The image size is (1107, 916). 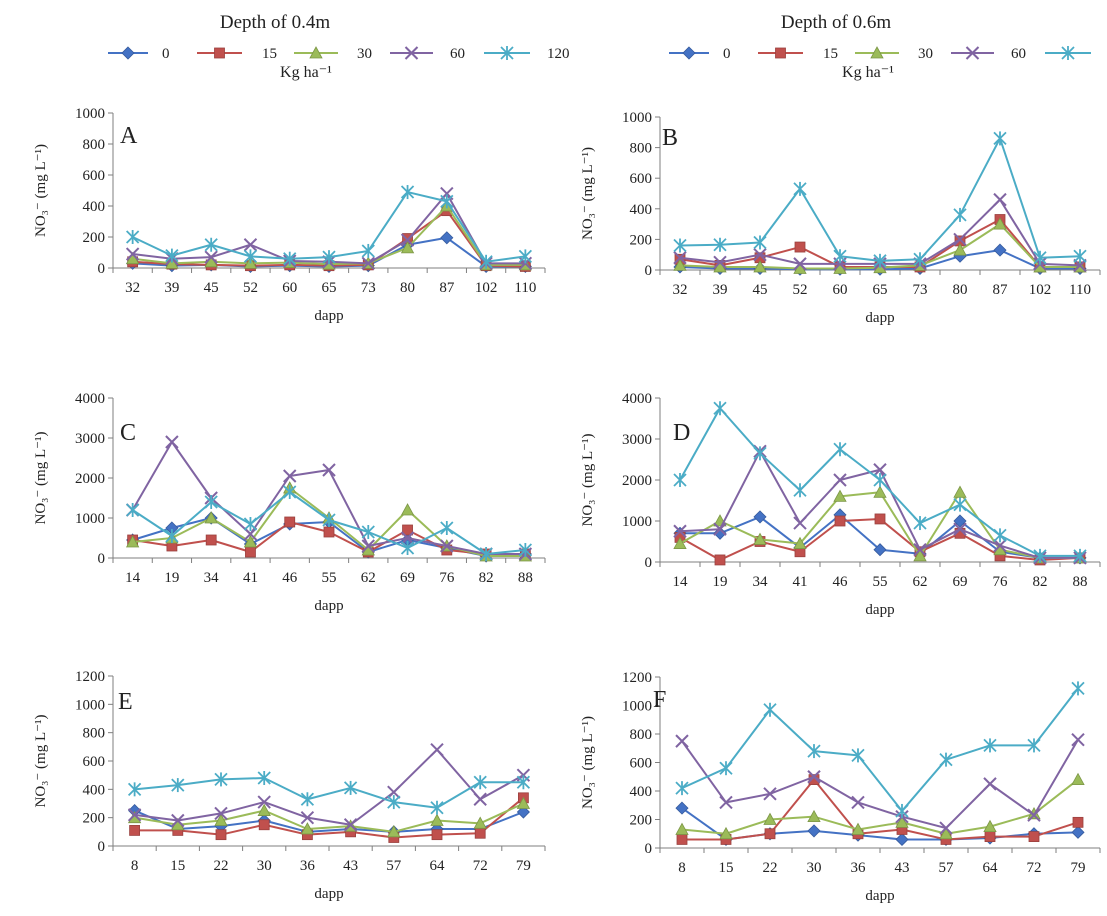 I want to click on x-tick-label: 15, so click(x=177, y=866).